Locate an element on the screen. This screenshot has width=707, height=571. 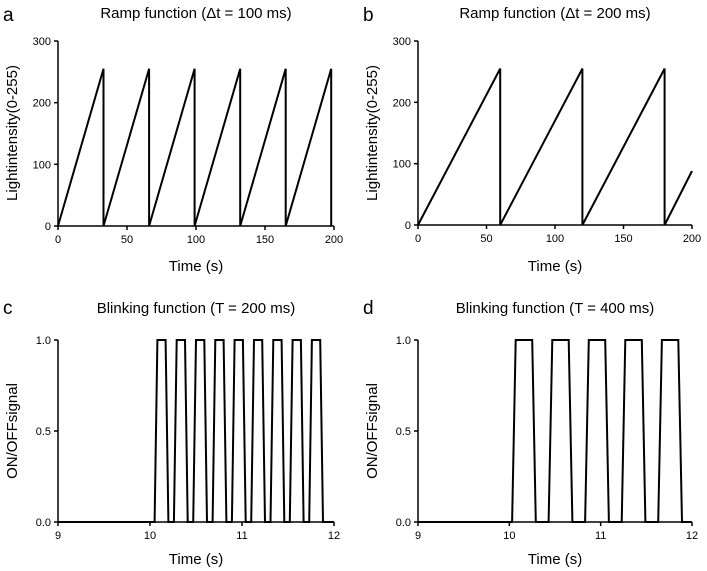
chart-title: Ramp function (Δt = 200 ms) is located at coordinates (554, 13).